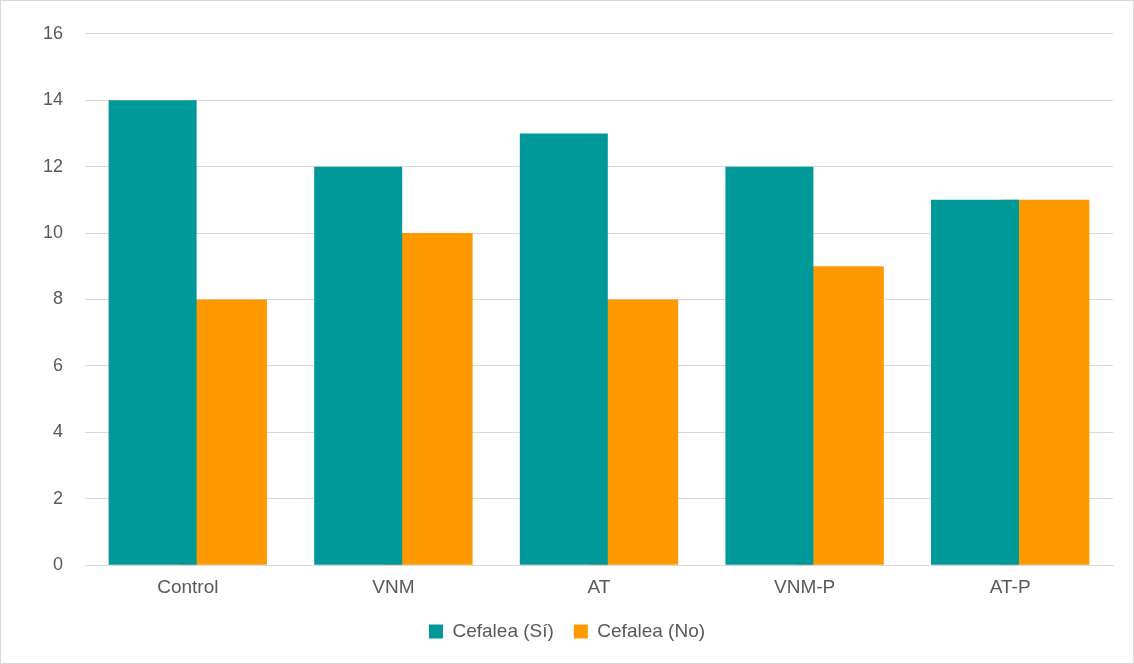 This screenshot has height=664, width=1134. What do you see at coordinates (53, 99) in the screenshot?
I see `y-tick-label: 14` at bounding box center [53, 99].